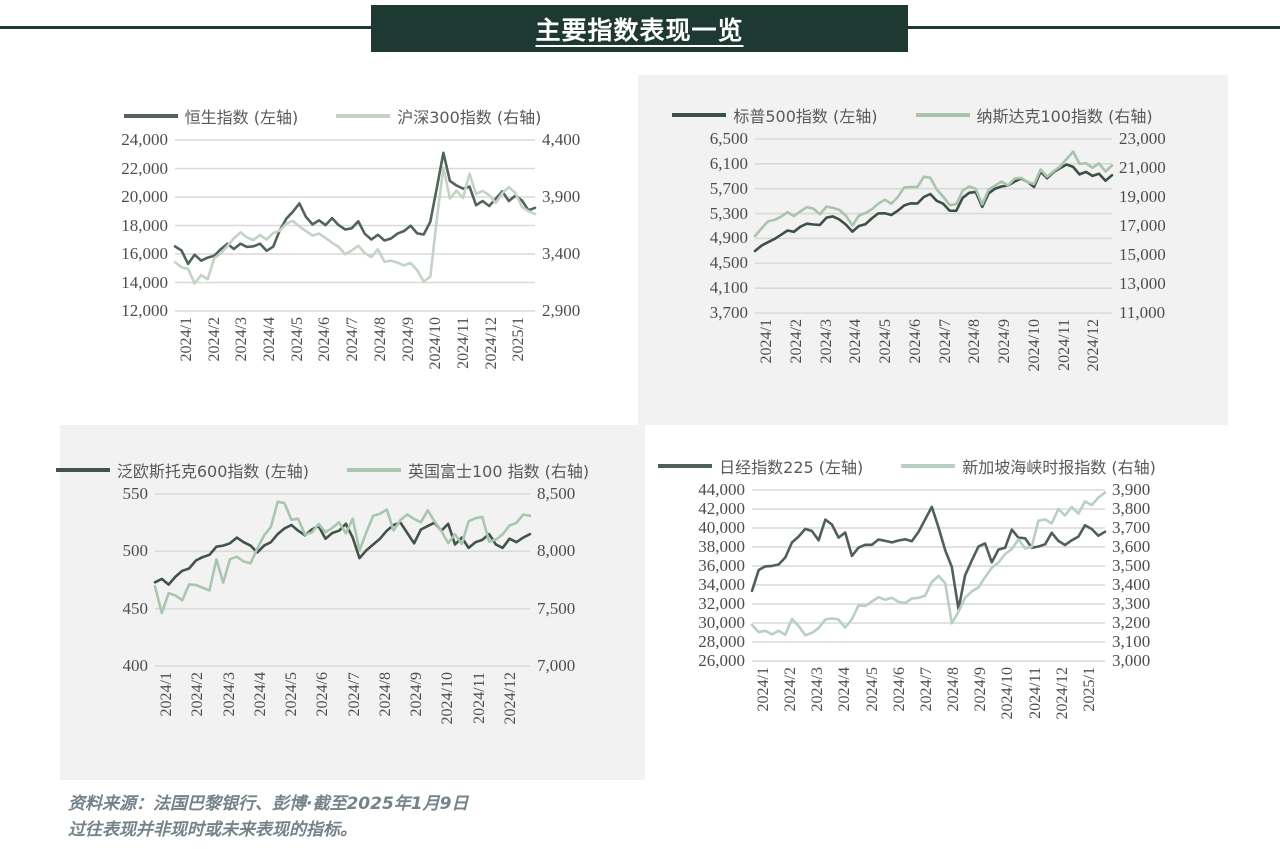 This screenshot has width=1280, height=849. Describe the element at coordinates (144, 196) in the screenshot. I see `left-axis-tick: 20,000` at that location.